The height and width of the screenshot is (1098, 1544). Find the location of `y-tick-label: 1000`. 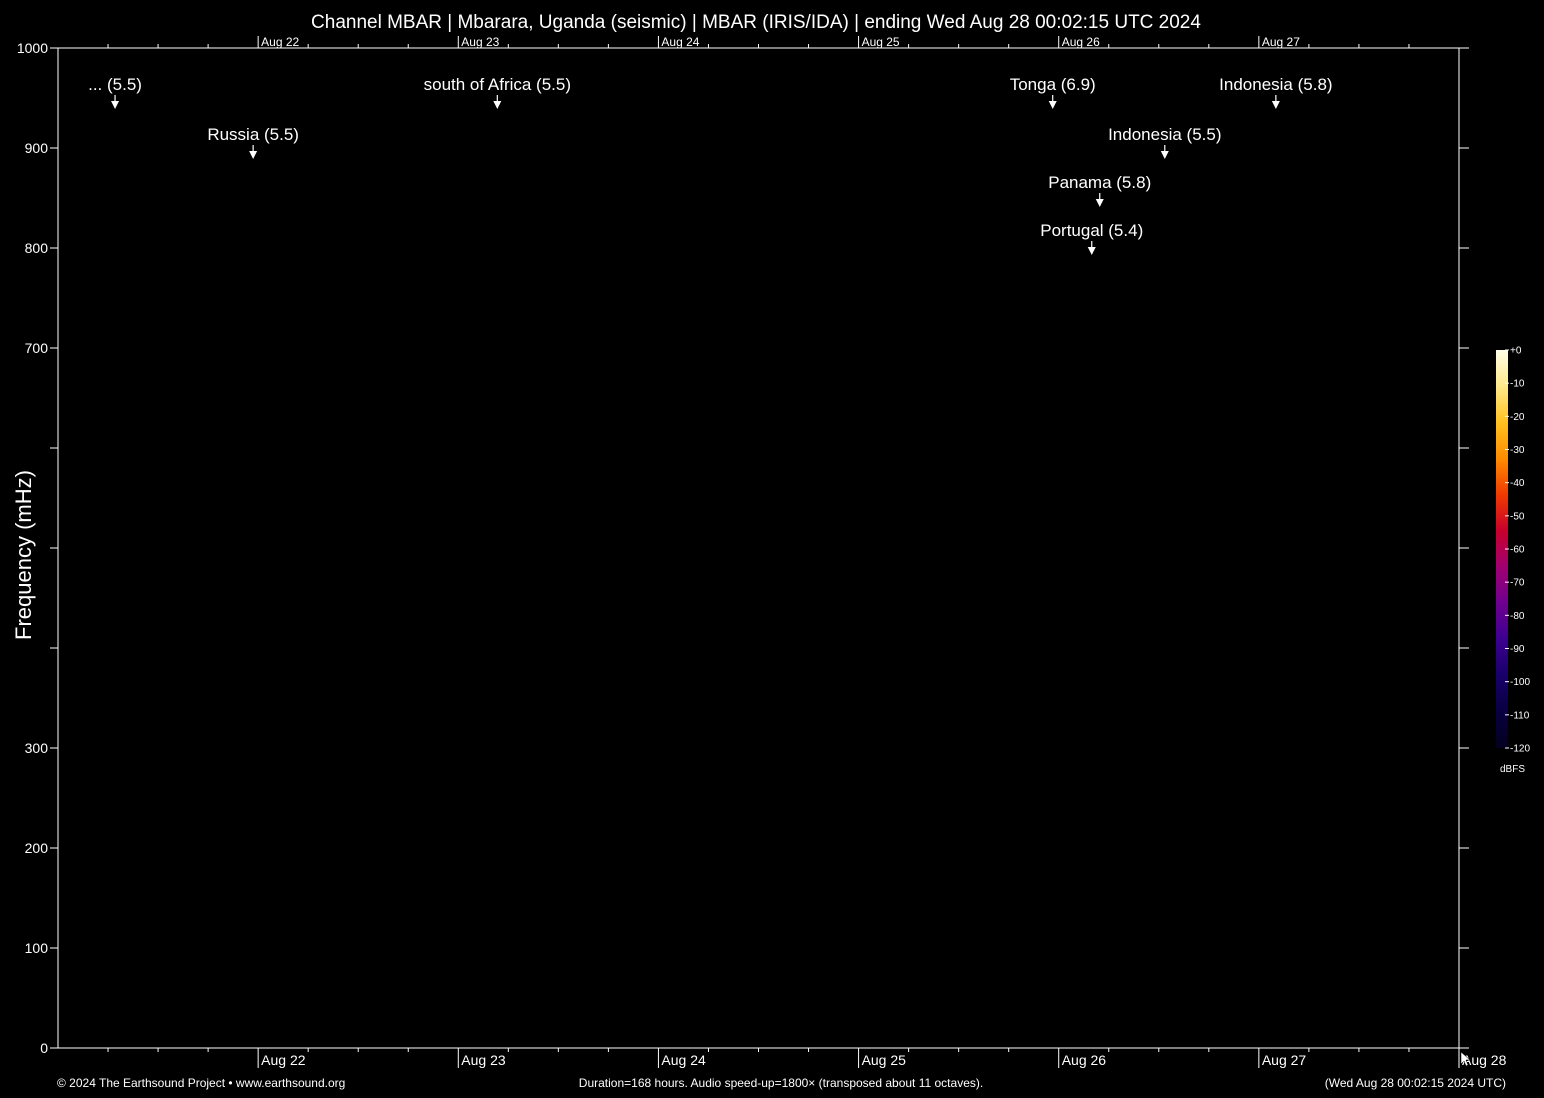

y-tick-label: 1000 is located at coordinates (32, 48).